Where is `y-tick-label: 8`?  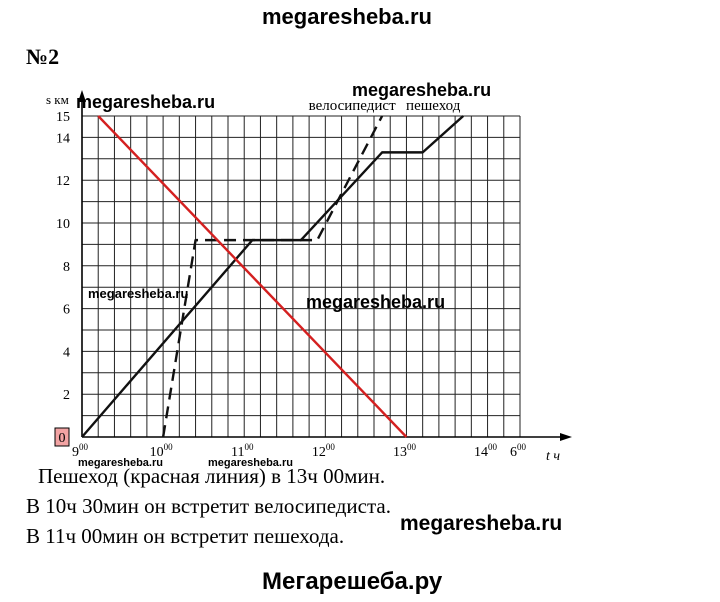 y-tick-label: 8 is located at coordinates (66, 267).